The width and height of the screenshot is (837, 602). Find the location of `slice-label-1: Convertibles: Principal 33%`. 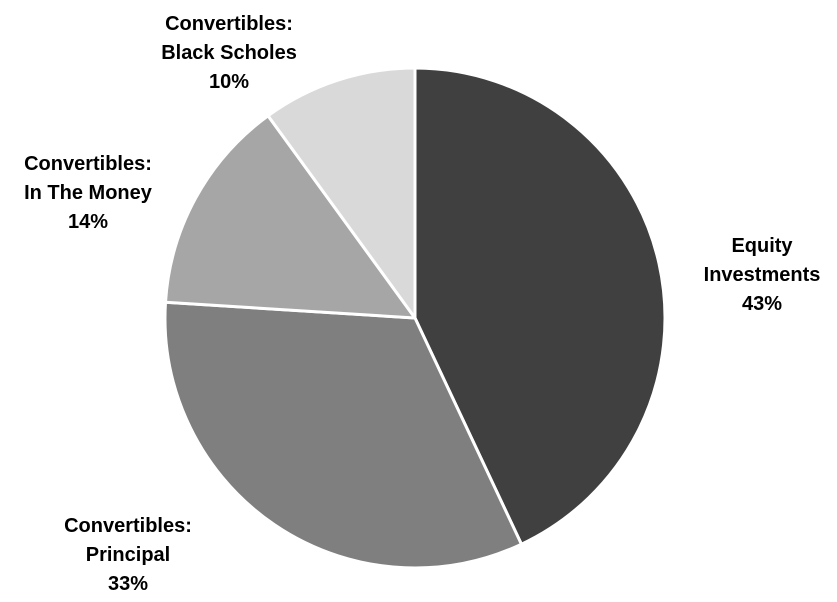

slice-label-1: Convertibles: Principal 33% is located at coordinates (128, 555).